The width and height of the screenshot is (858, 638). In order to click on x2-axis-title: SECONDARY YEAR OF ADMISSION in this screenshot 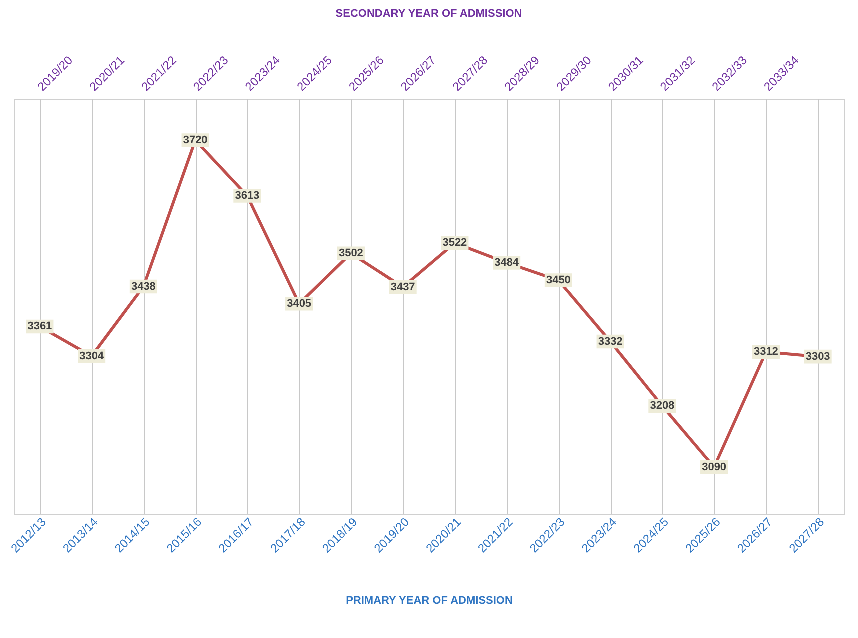, I will do `click(429, 14)`.